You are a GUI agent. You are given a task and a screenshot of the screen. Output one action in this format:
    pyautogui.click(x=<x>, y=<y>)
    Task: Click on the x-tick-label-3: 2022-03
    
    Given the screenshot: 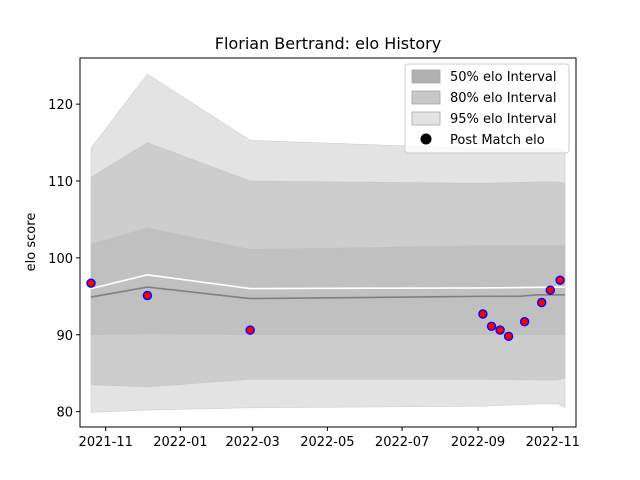 What is the action you would take?
    pyautogui.click(x=253, y=442)
    